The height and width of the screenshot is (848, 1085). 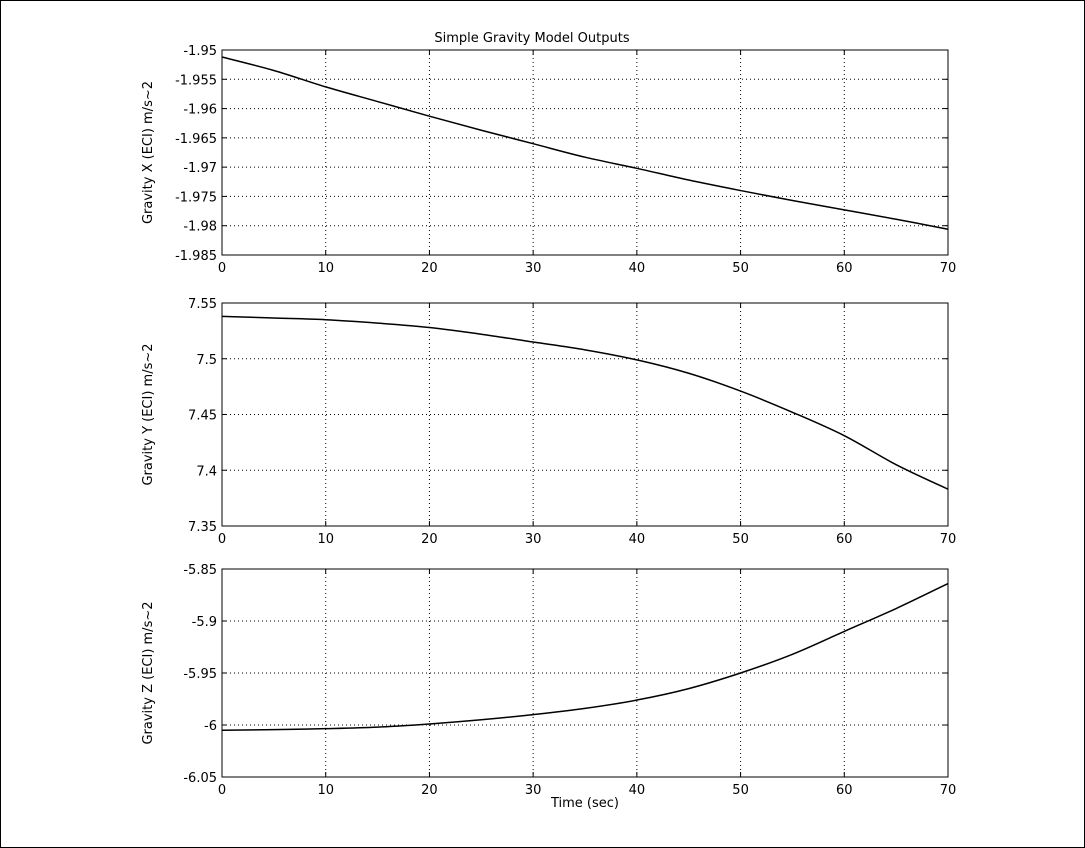 I want to click on y-axis-label: Gravity Y (ECI) m/s~2, so click(x=148, y=414).